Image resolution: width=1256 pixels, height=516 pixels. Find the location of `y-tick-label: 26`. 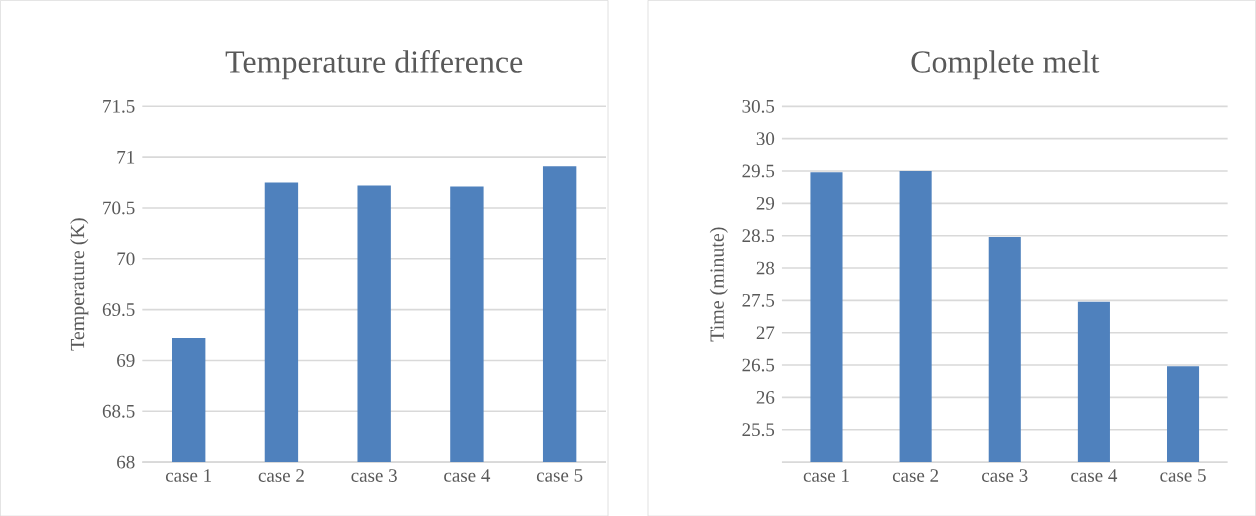

y-tick-label: 26 is located at coordinates (765, 397).